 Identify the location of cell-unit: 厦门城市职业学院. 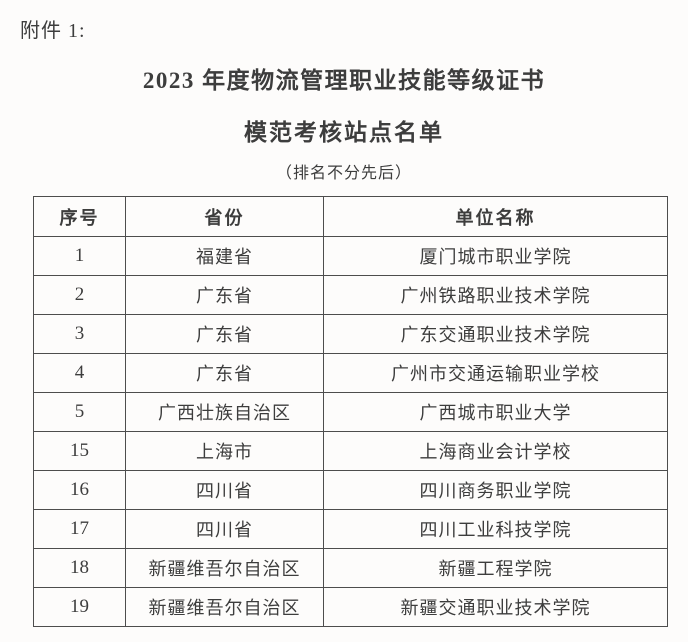
(495, 256).